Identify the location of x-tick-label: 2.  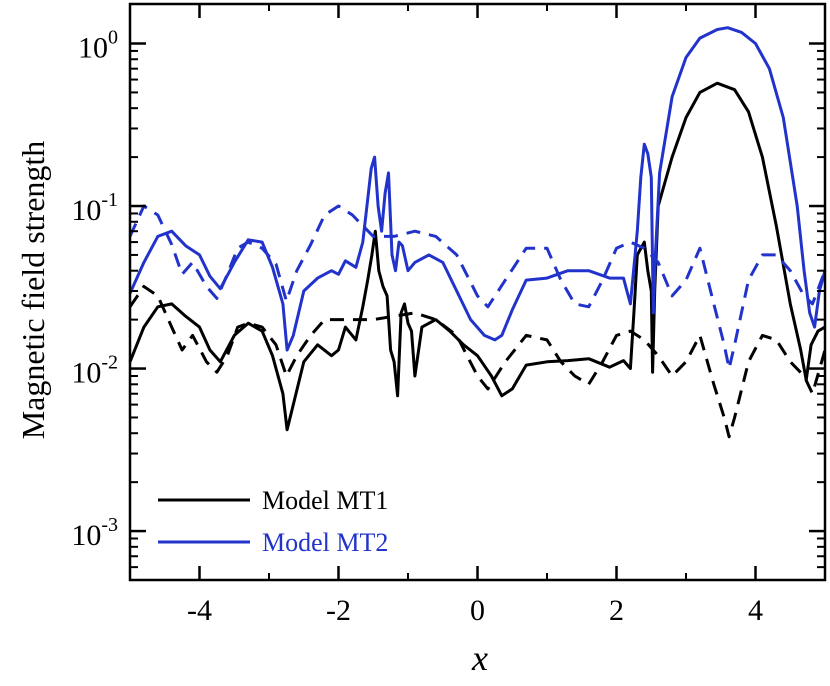
(616, 610).